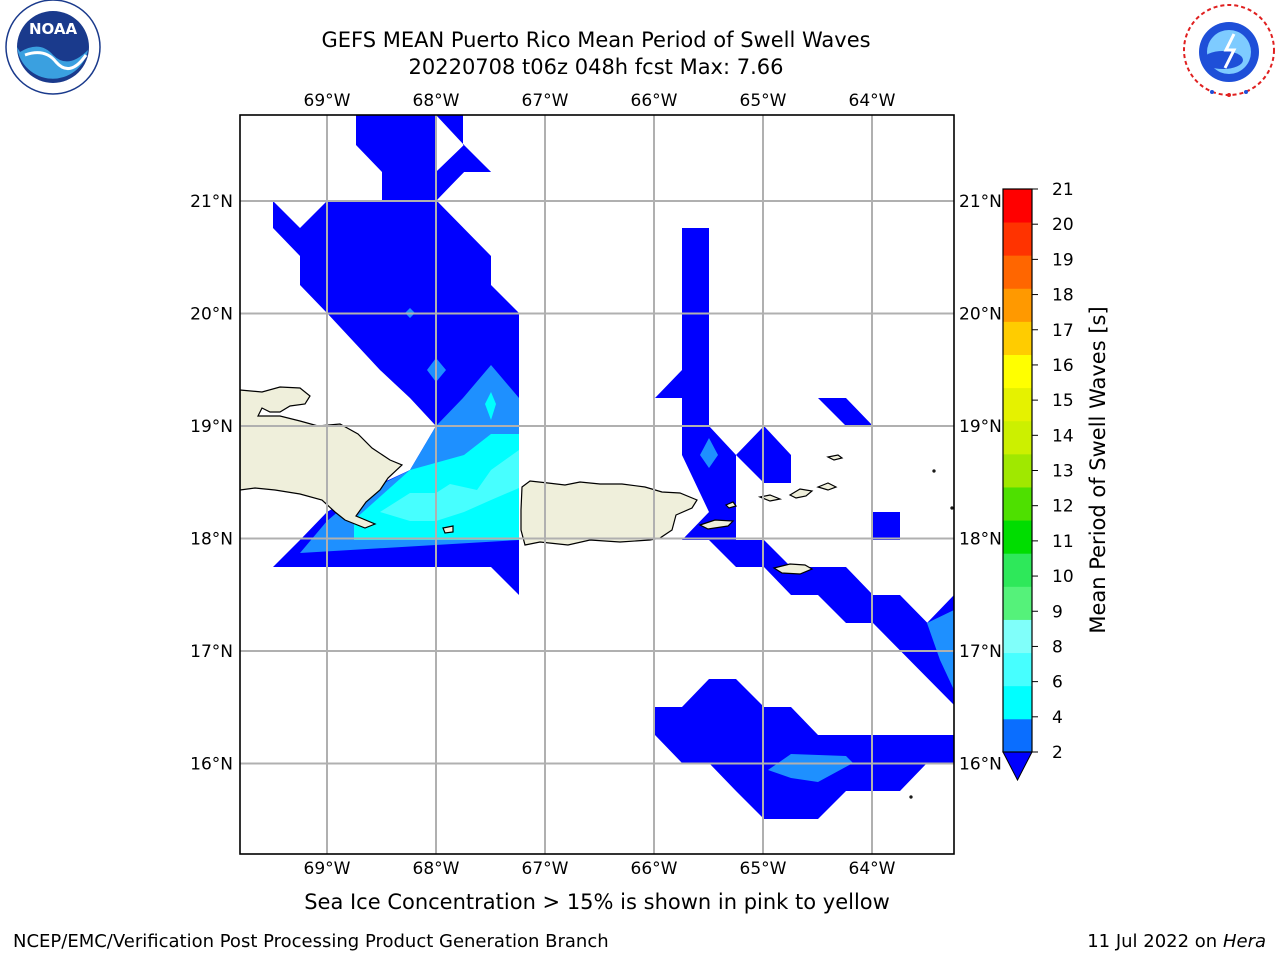 Image resolution: width=1280 pixels, height=960 pixels. I want to click on lon-label-bottom: 64°W, so click(872, 869).